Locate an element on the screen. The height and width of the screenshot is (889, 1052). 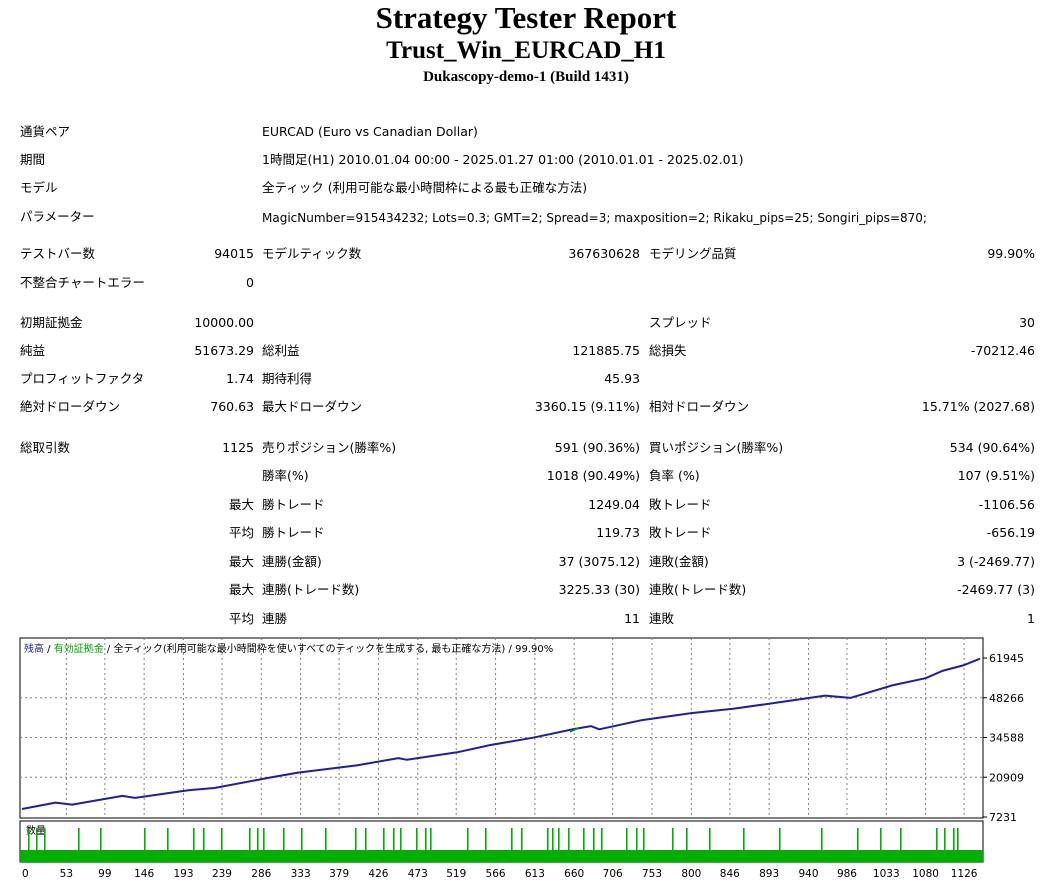
x-tick-label: 146 is located at coordinates (144, 874).